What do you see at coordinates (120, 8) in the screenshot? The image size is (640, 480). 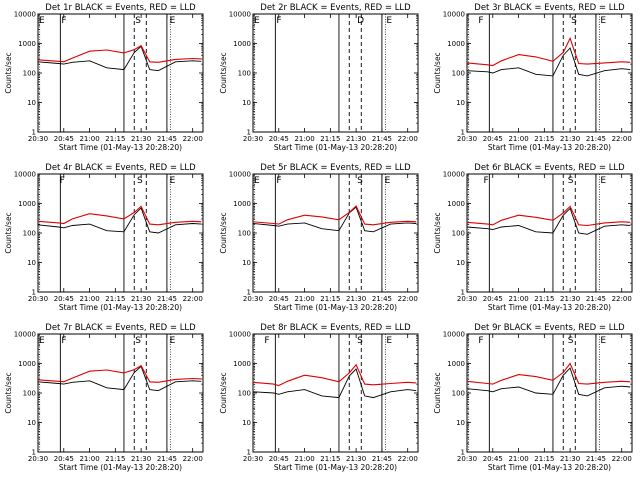 I see `panel-title: Det 1r BLACK = Events, RED = LLD` at bounding box center [120, 8].